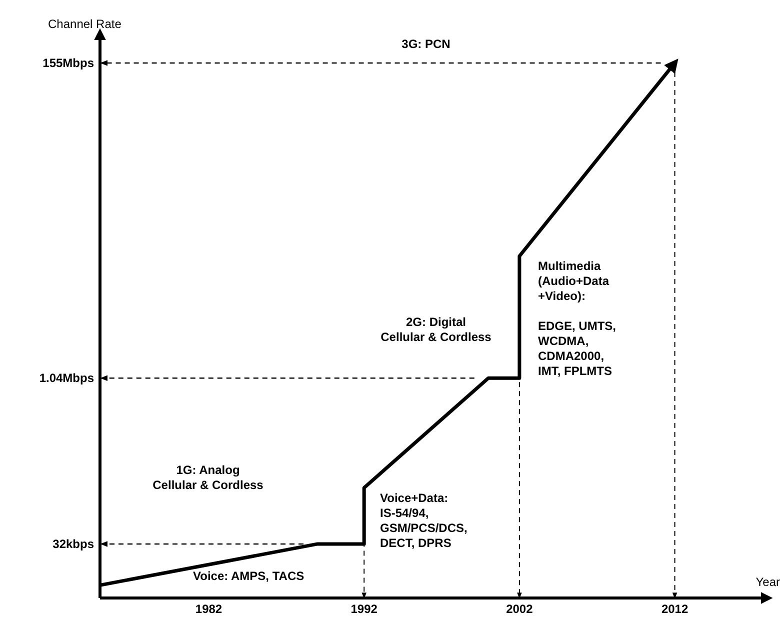 The image size is (781, 620). I want to click on x-tick-label: 1992, so click(364, 609).